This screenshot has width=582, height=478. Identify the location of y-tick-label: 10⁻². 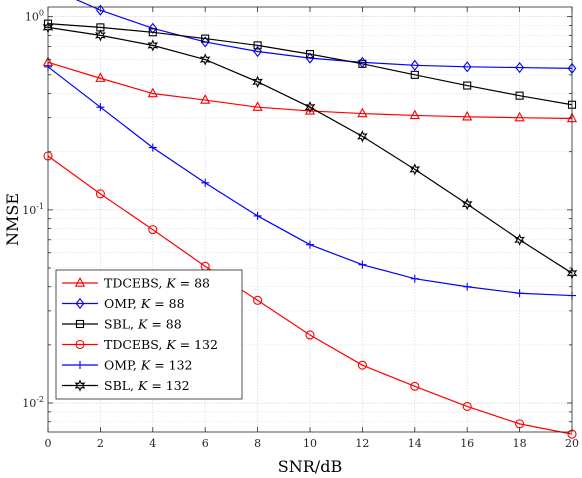
(33, 402).